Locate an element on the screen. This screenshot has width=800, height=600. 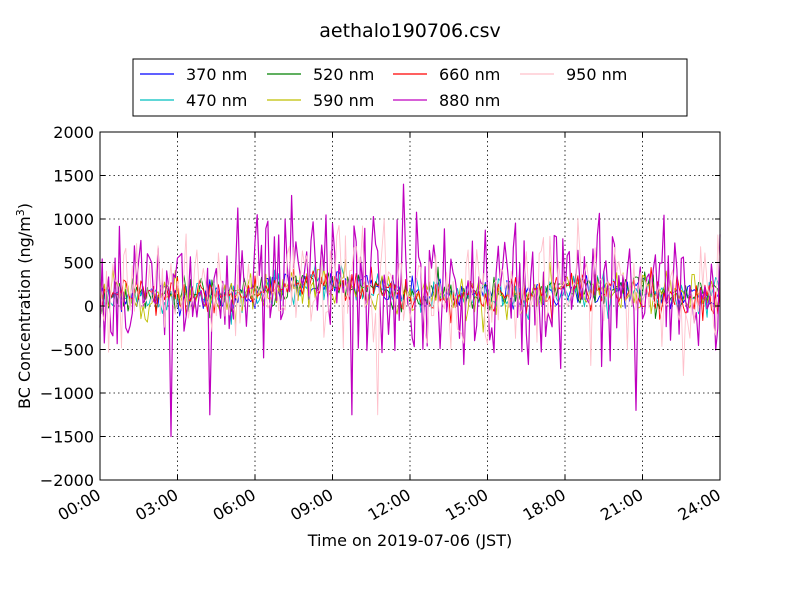
legend-label: 370 nm is located at coordinates (216, 74).